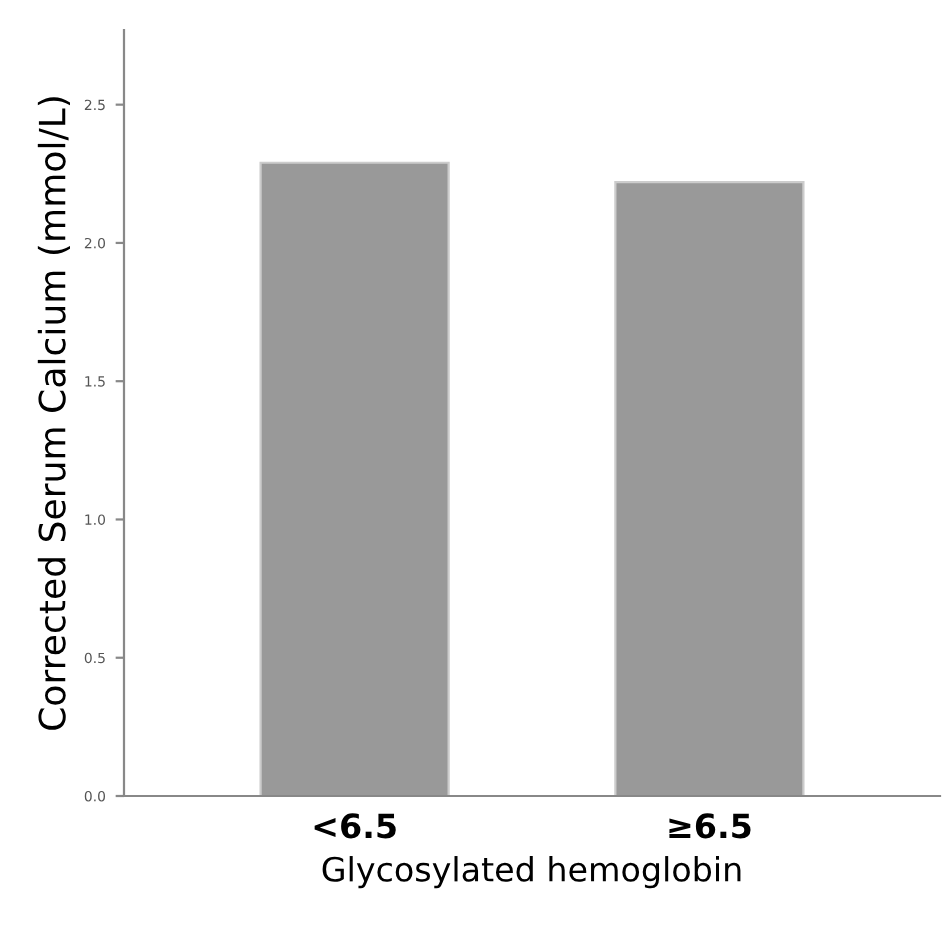 Image resolution: width=946 pixels, height=936 pixels. I want to click on x-axis-title: Glycosylated hemoglobin, so click(531, 872).